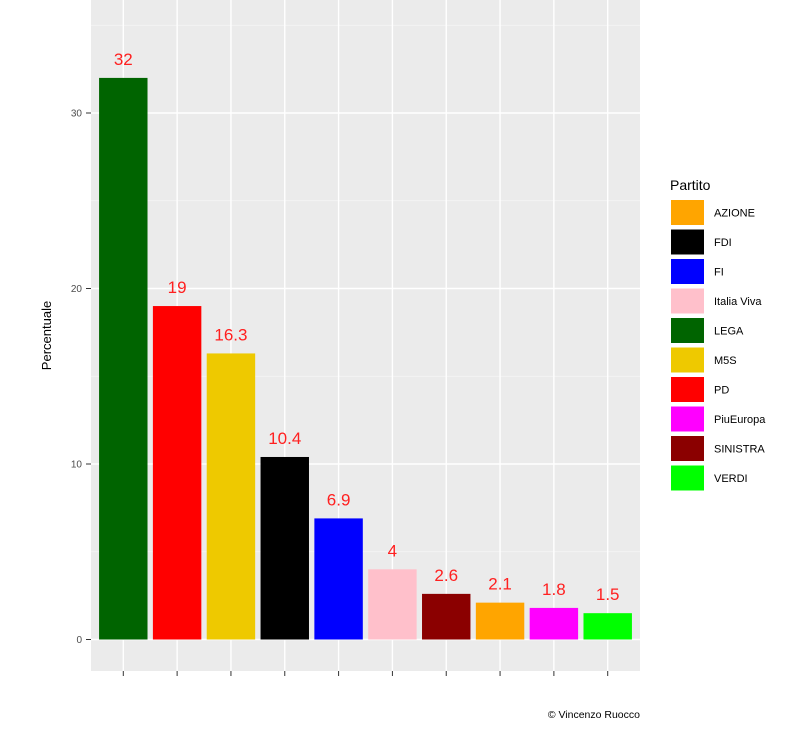 The image size is (803, 730). Describe the element at coordinates (284, 438) in the screenshot. I see `bar-value-label: 10.4` at that location.